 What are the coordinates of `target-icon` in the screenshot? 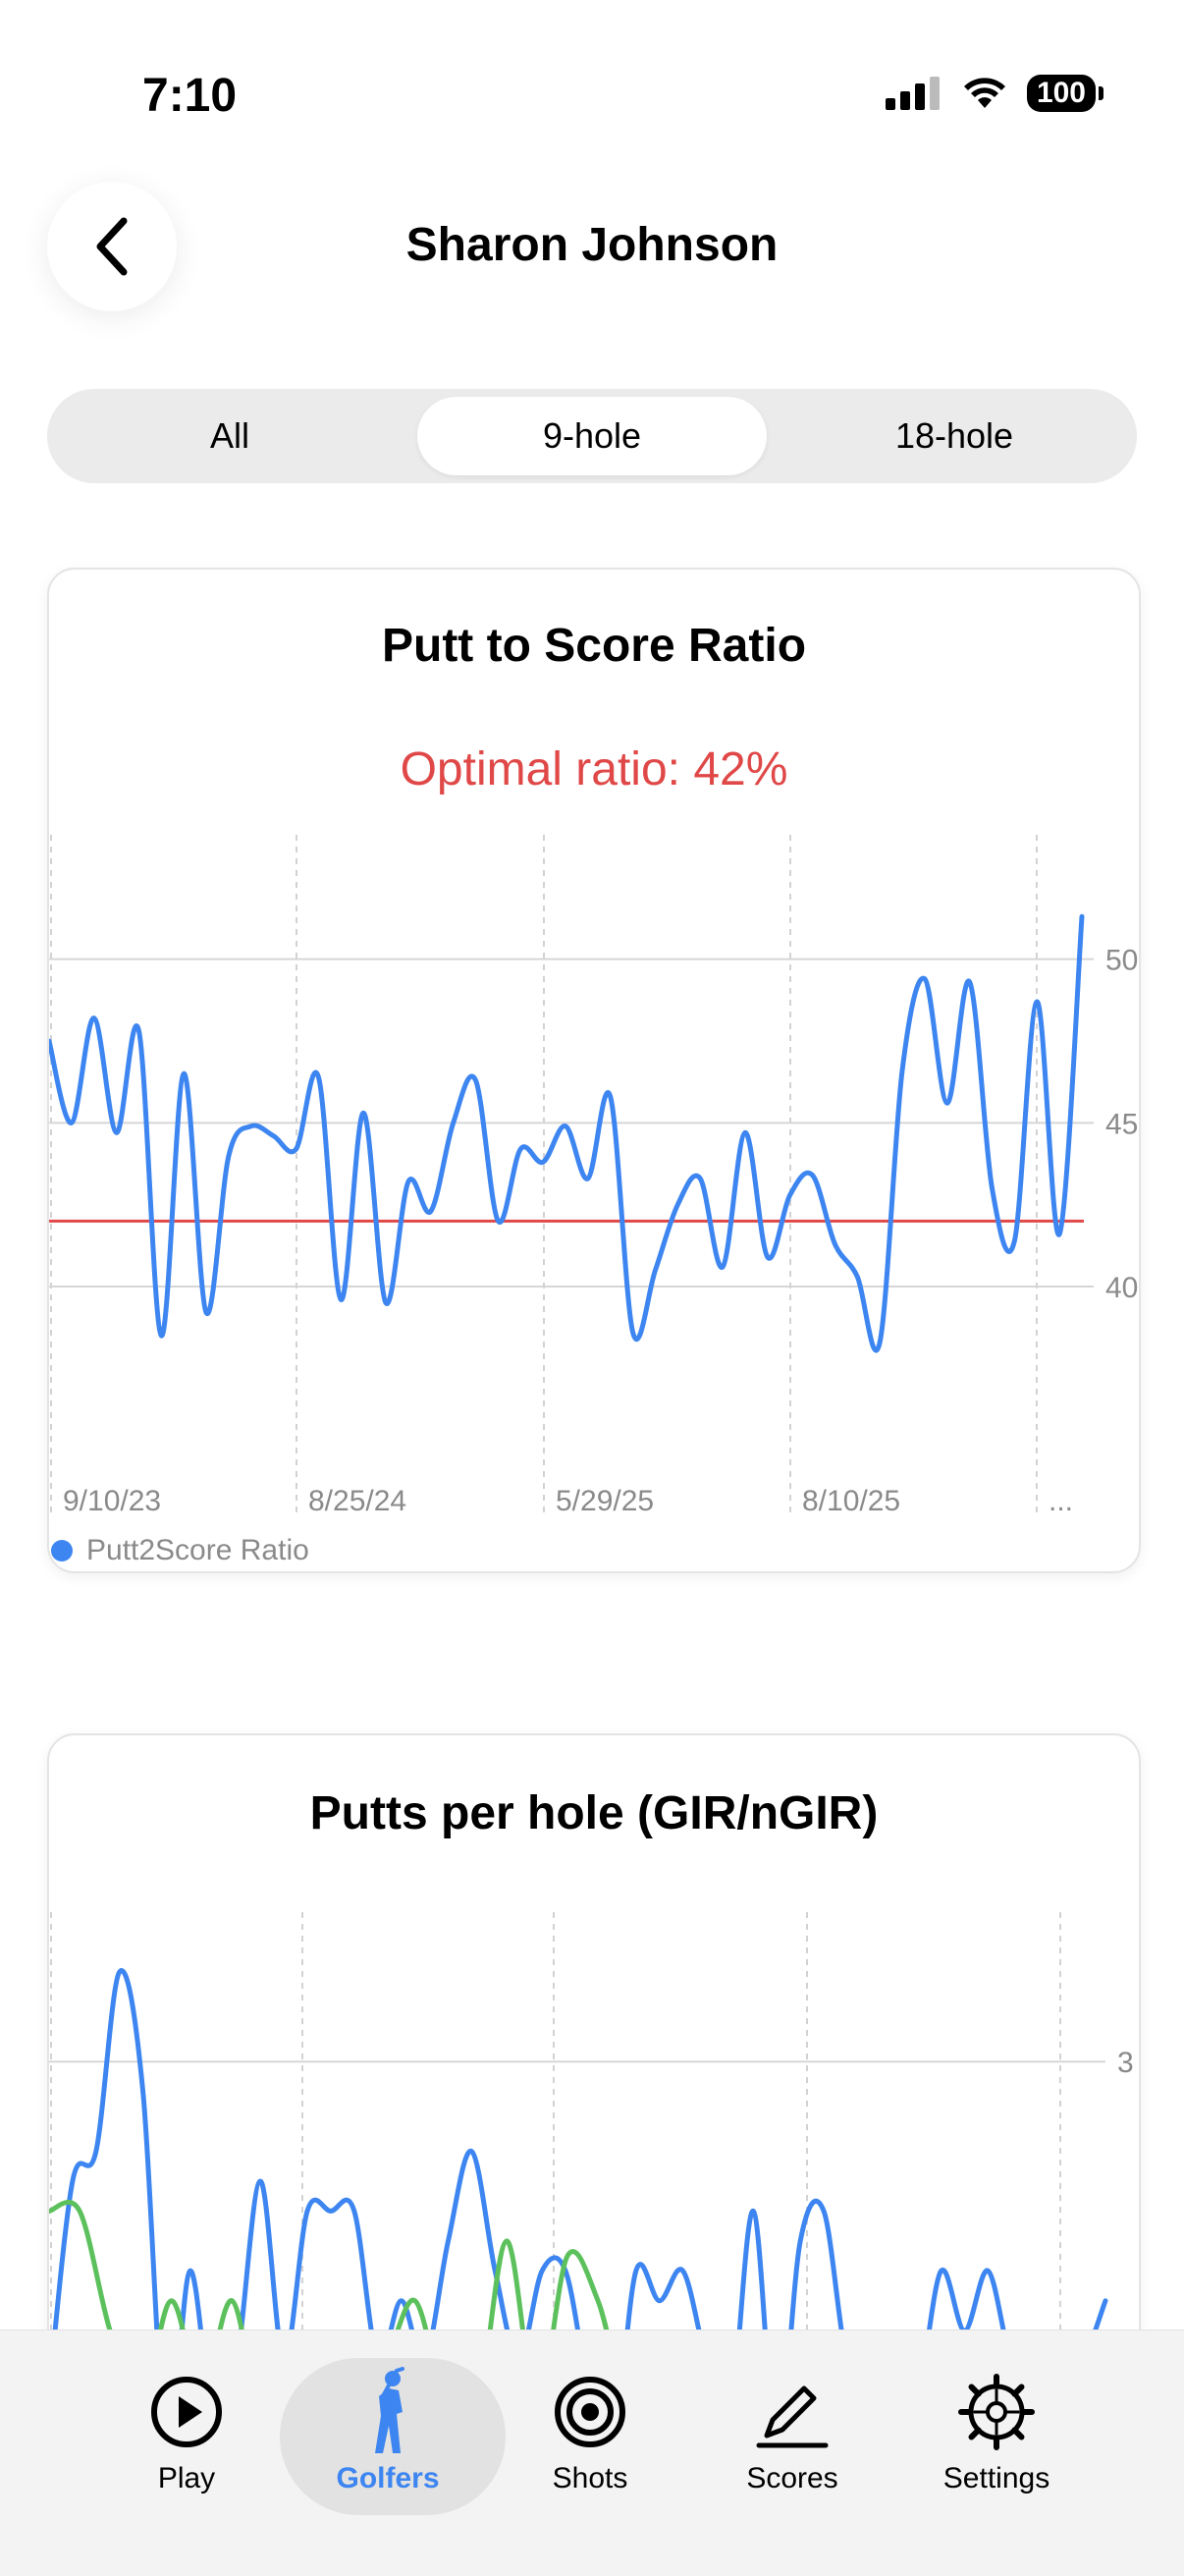 It's located at (590, 2412).